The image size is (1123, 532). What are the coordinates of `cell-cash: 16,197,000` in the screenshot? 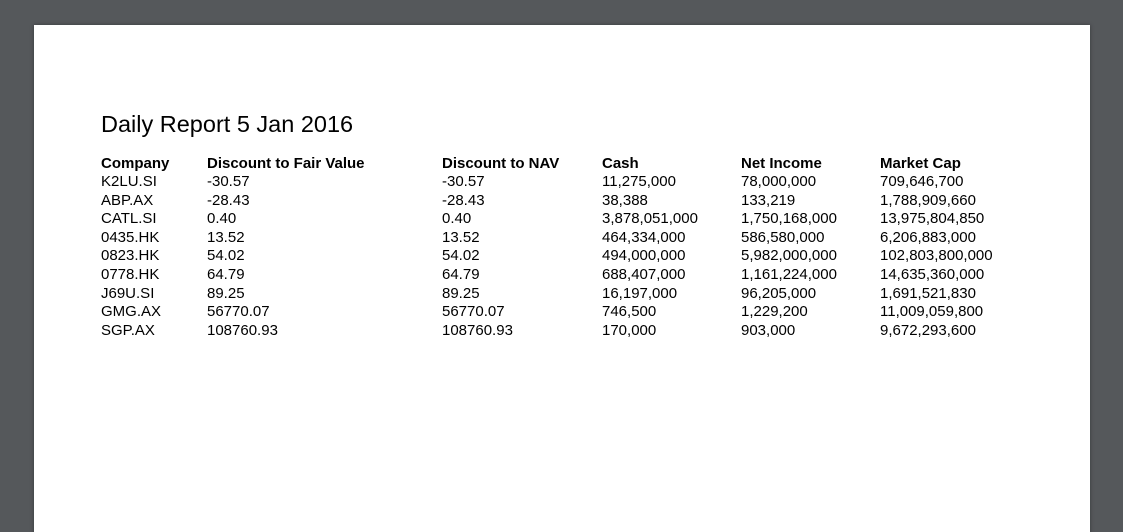 It's located at (640, 293).